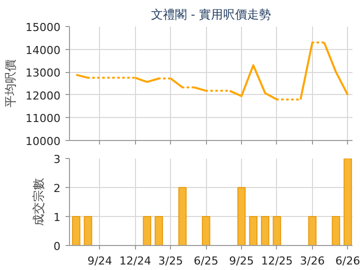 Image resolution: width=360 pixels, height=270 pixels. I want to click on x-tick-label: 6/26, so click(347, 261).